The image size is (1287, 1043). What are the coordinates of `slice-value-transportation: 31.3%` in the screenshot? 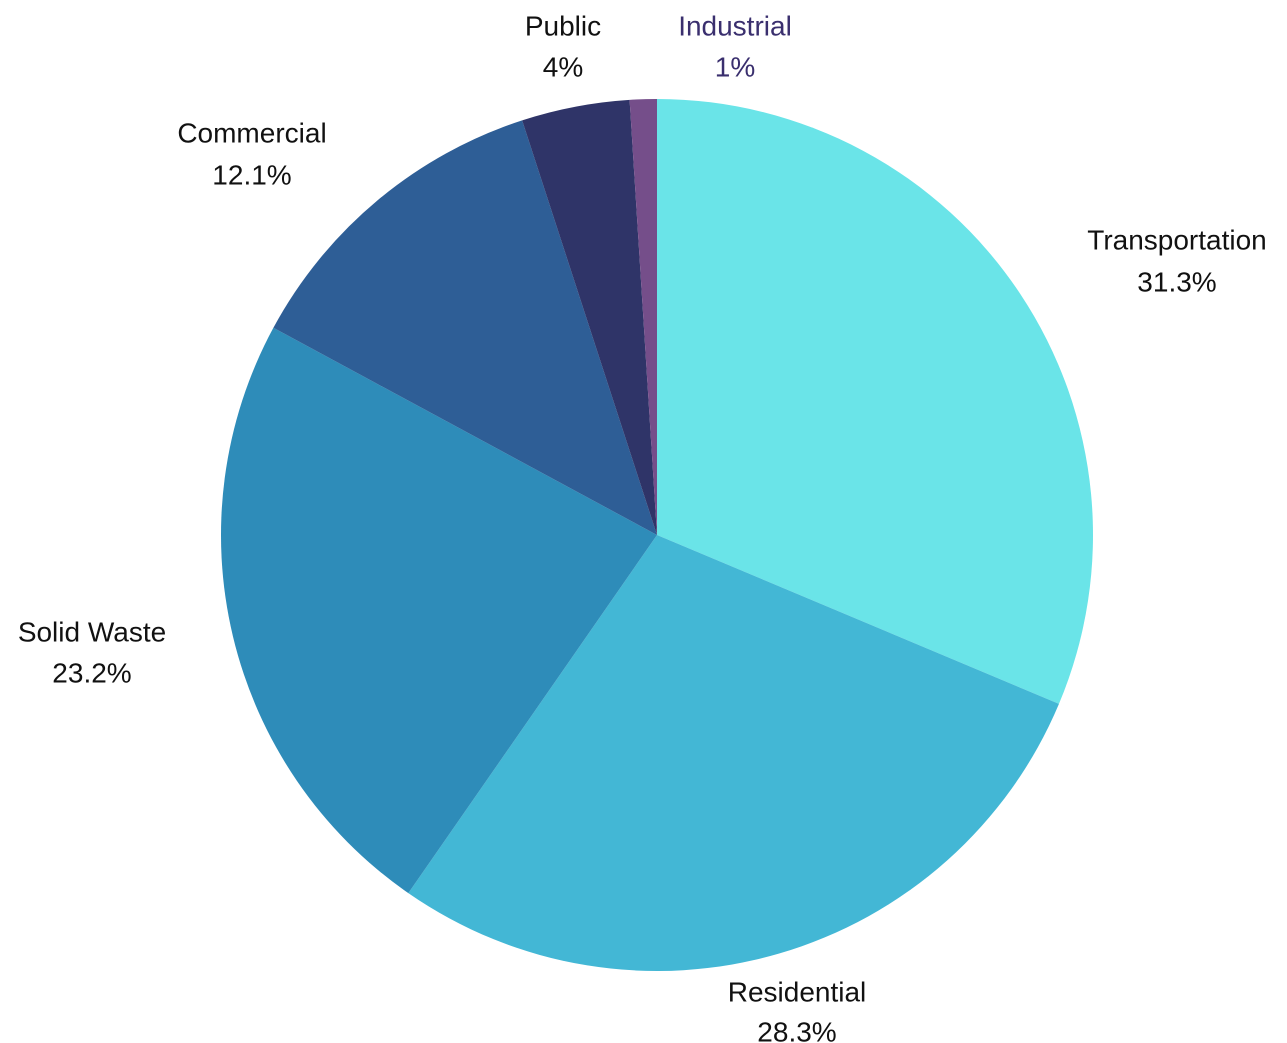 It's located at (1176, 282).